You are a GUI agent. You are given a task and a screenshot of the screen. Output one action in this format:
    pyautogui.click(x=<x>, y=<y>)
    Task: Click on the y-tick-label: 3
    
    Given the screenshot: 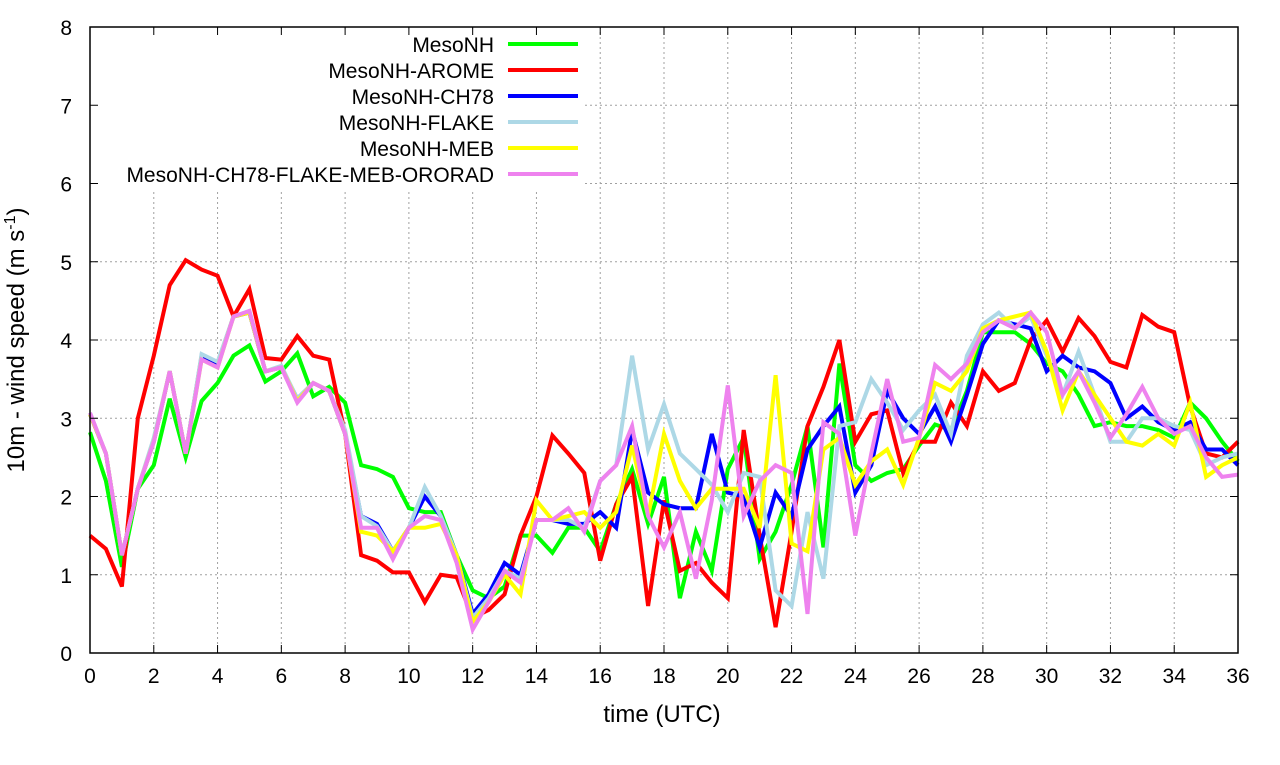 What is the action you would take?
    pyautogui.click(x=66, y=419)
    